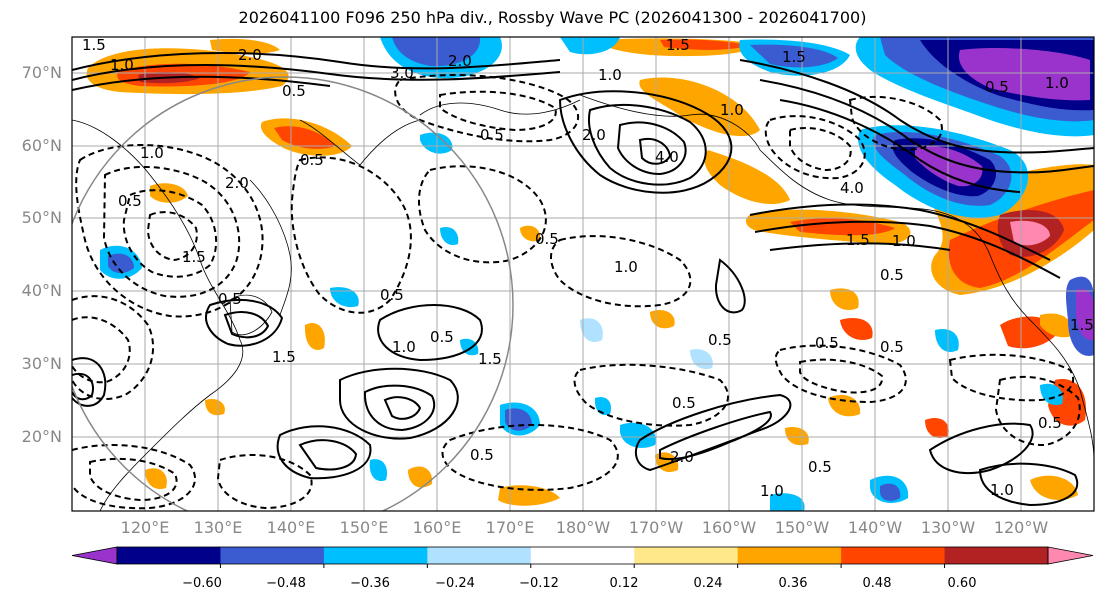 The height and width of the screenshot is (604, 1105). I want to click on lon-label: 180°W, so click(583, 527).